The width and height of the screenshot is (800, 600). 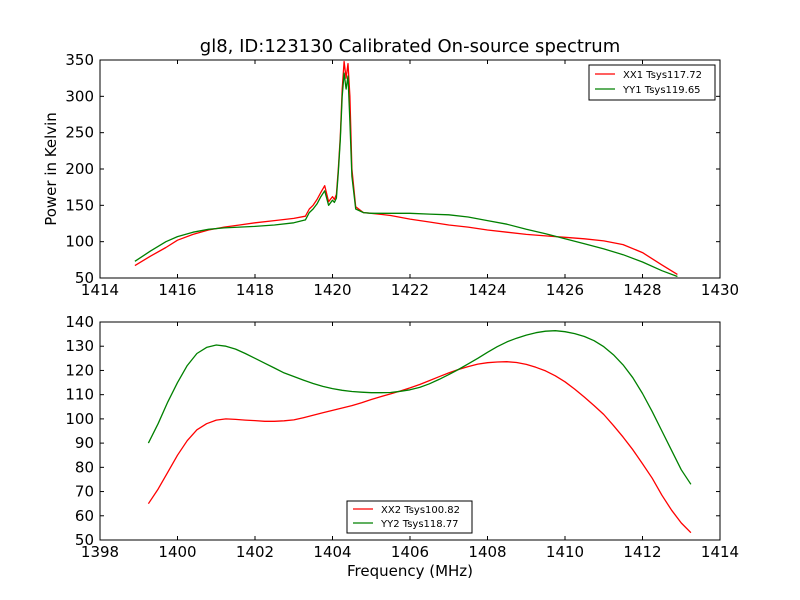 What do you see at coordinates (100, 290) in the screenshot?
I see `top-x-tick-label: 1414` at bounding box center [100, 290].